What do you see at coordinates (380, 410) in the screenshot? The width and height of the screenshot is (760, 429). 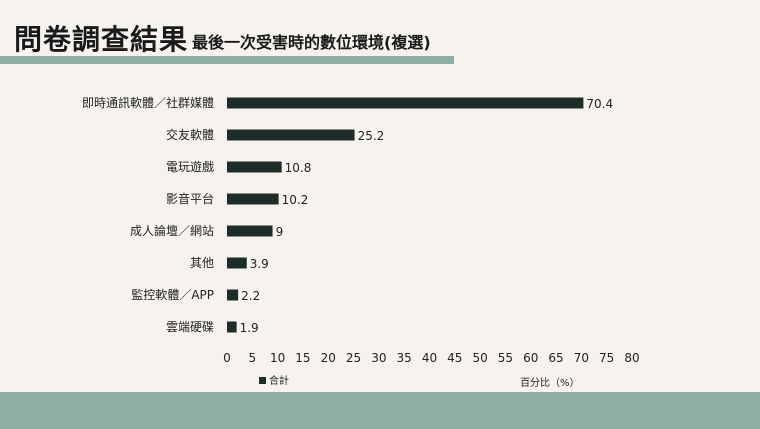 I see `footer-band` at bounding box center [380, 410].